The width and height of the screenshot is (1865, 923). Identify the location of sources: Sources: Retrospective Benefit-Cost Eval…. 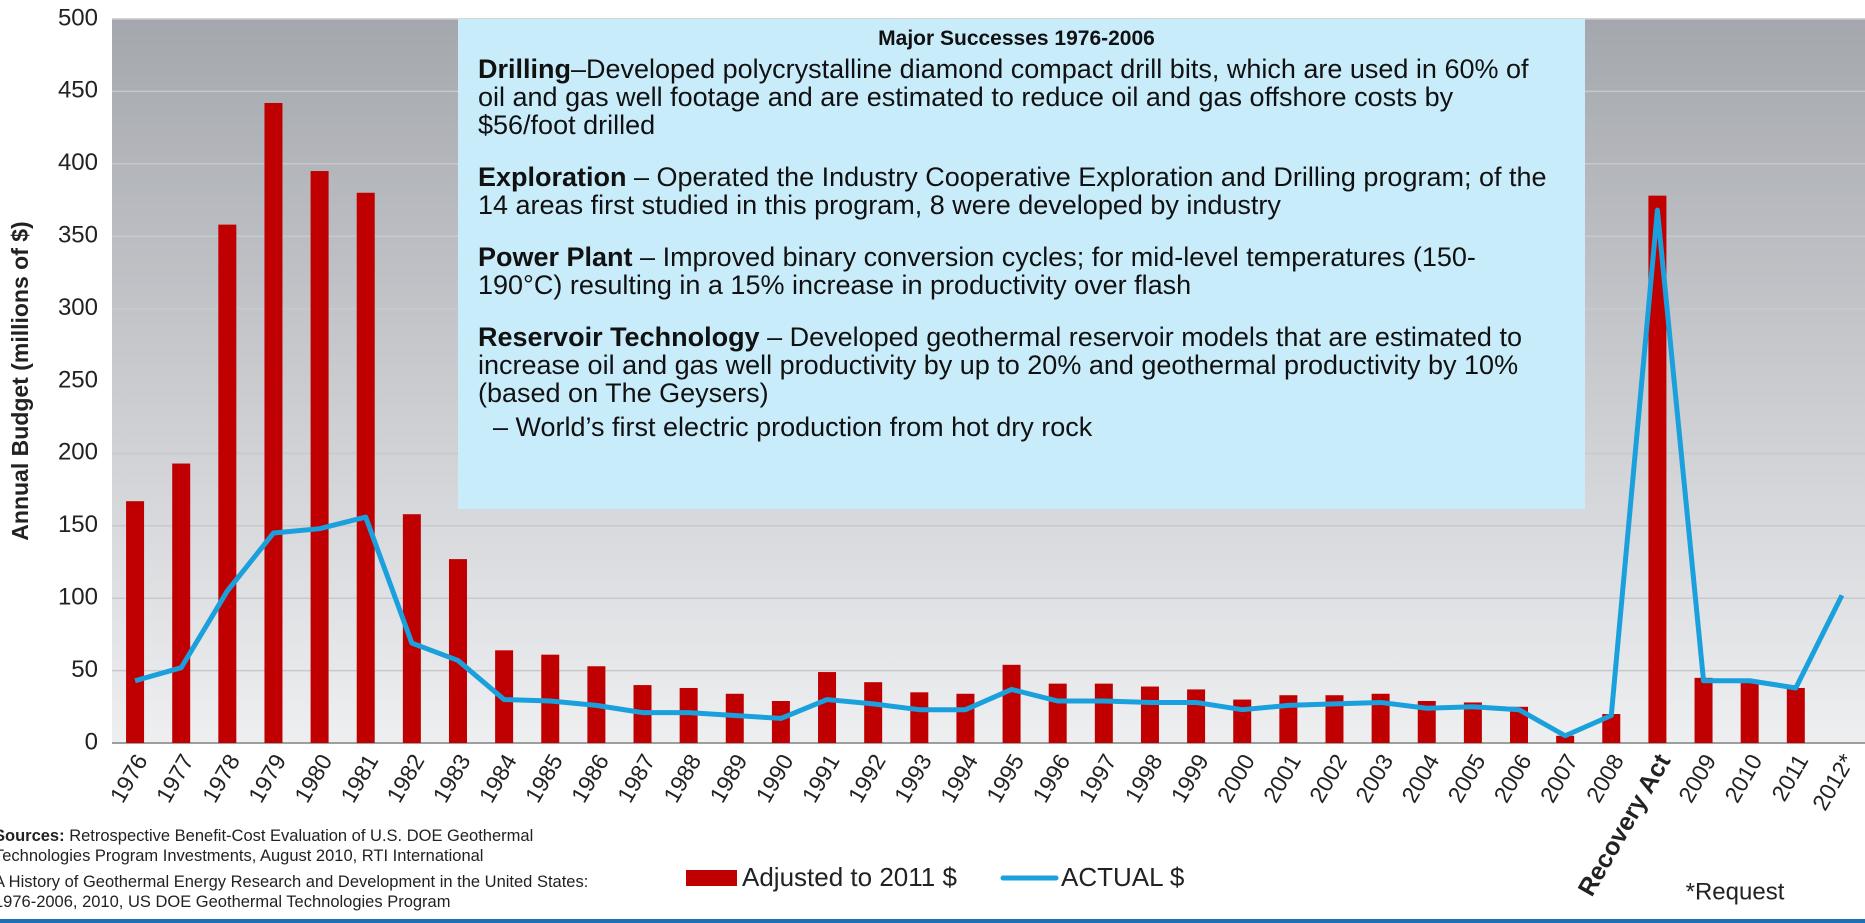
(307, 872).